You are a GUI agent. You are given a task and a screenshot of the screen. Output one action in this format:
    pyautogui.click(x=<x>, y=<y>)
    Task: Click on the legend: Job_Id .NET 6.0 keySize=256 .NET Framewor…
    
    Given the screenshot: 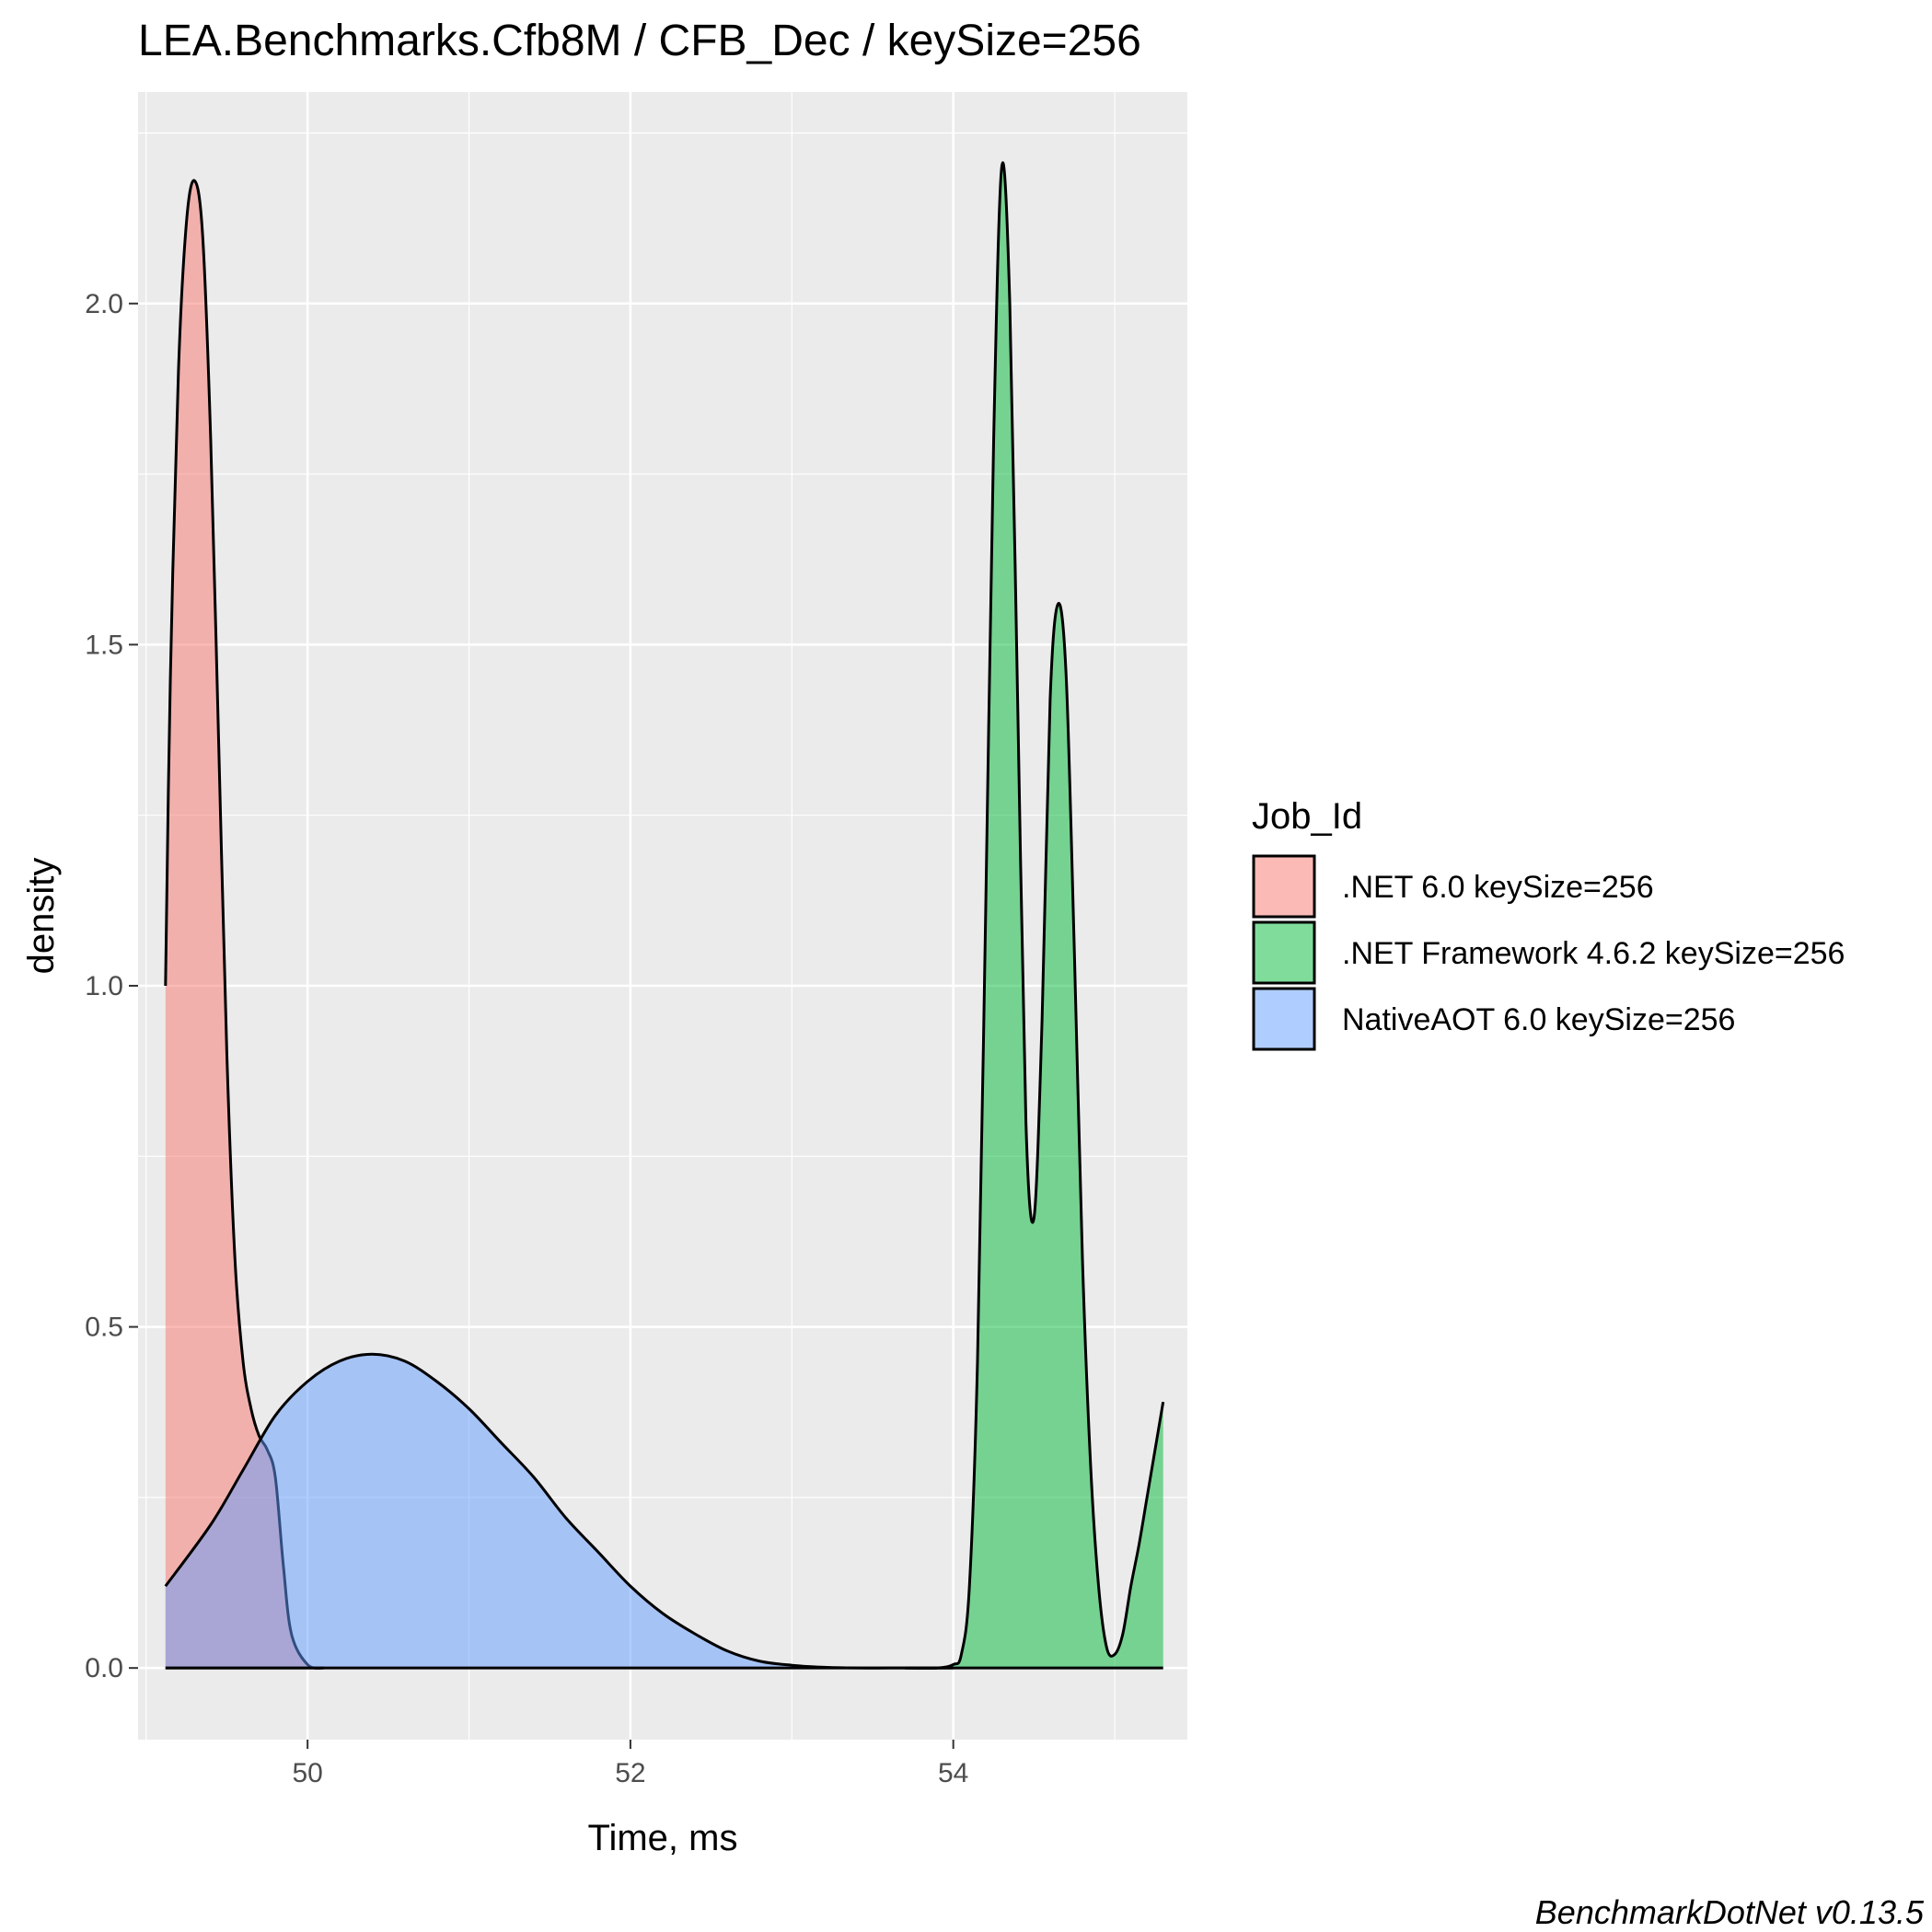 What is the action you would take?
    pyautogui.click(x=1549, y=924)
    